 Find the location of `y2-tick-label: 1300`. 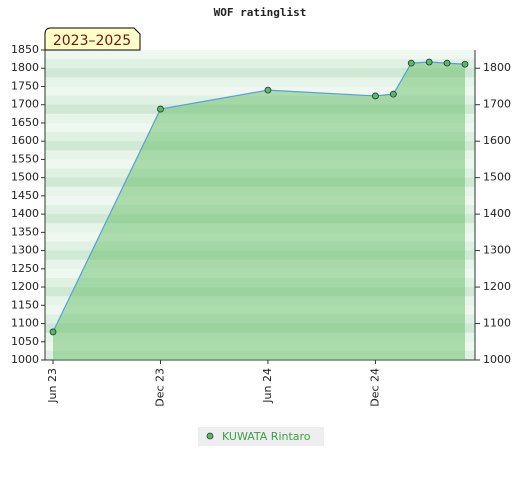

y2-tick-label: 1300 is located at coordinates (497, 250).